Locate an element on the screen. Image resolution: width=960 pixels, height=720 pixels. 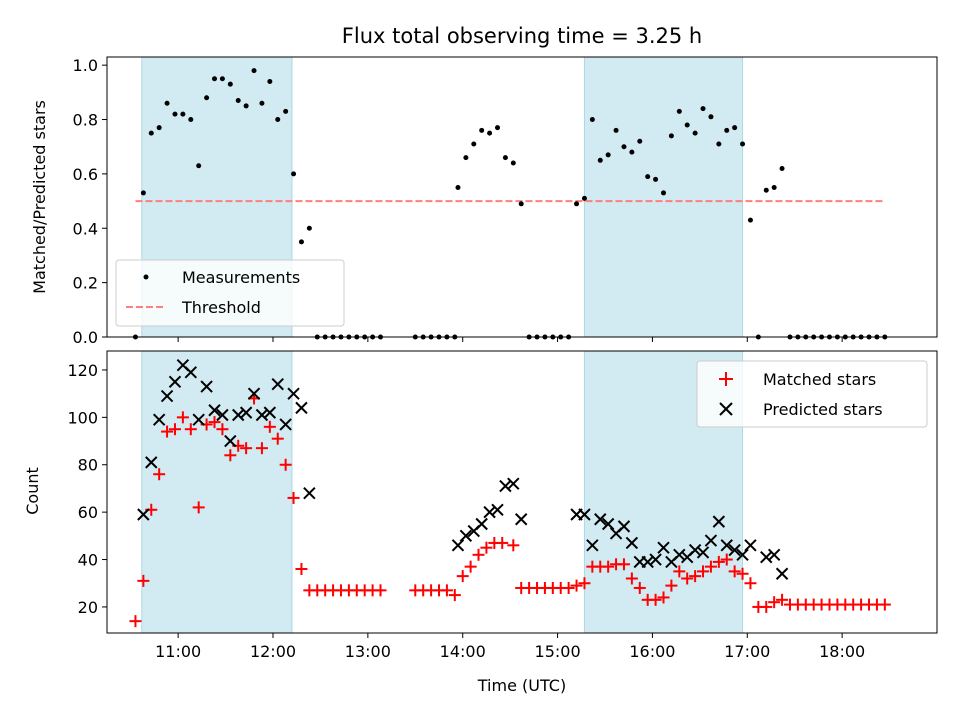
bottom-y-tick-label: 40 is located at coordinates (88, 560).